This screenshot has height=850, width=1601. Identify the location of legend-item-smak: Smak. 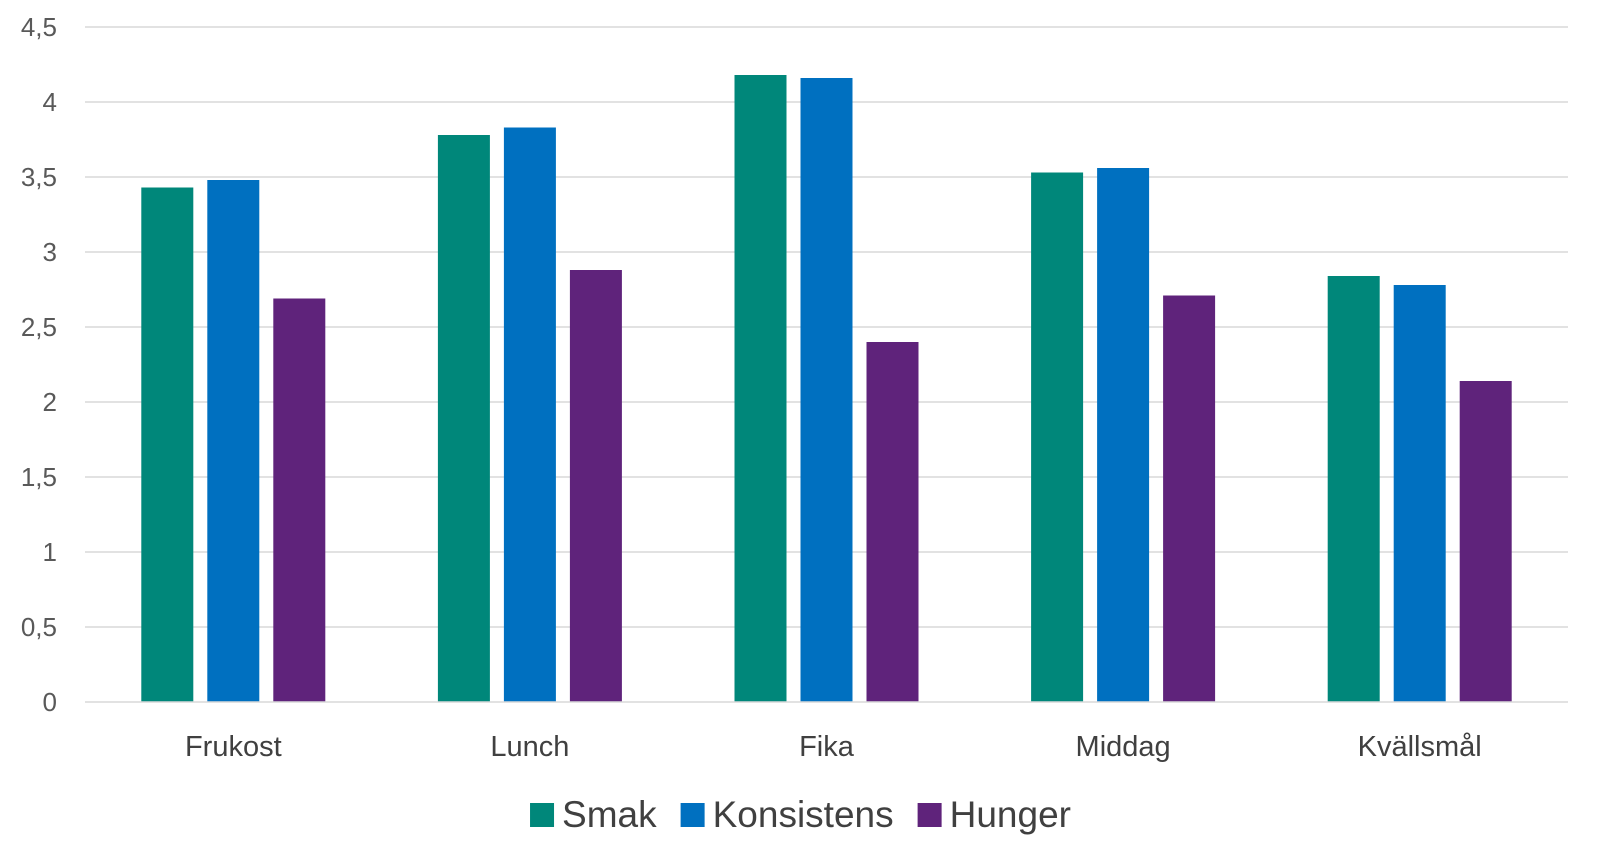
(593, 814).